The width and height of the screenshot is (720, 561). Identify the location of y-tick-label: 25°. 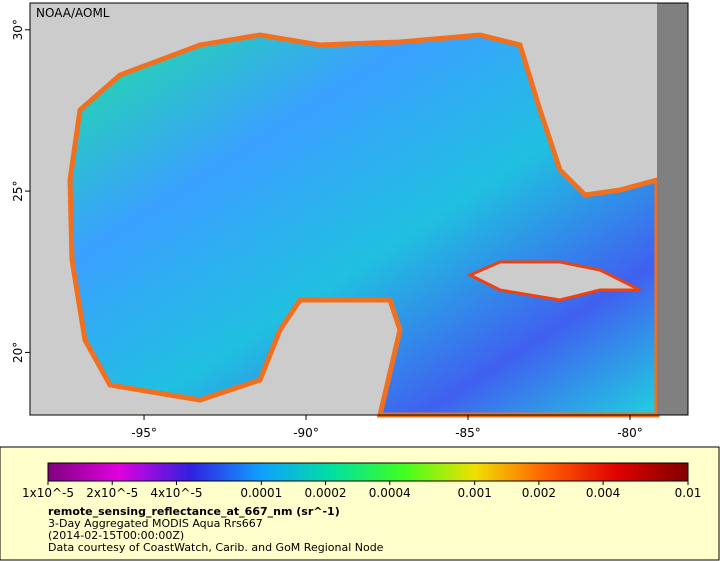
(18, 190).